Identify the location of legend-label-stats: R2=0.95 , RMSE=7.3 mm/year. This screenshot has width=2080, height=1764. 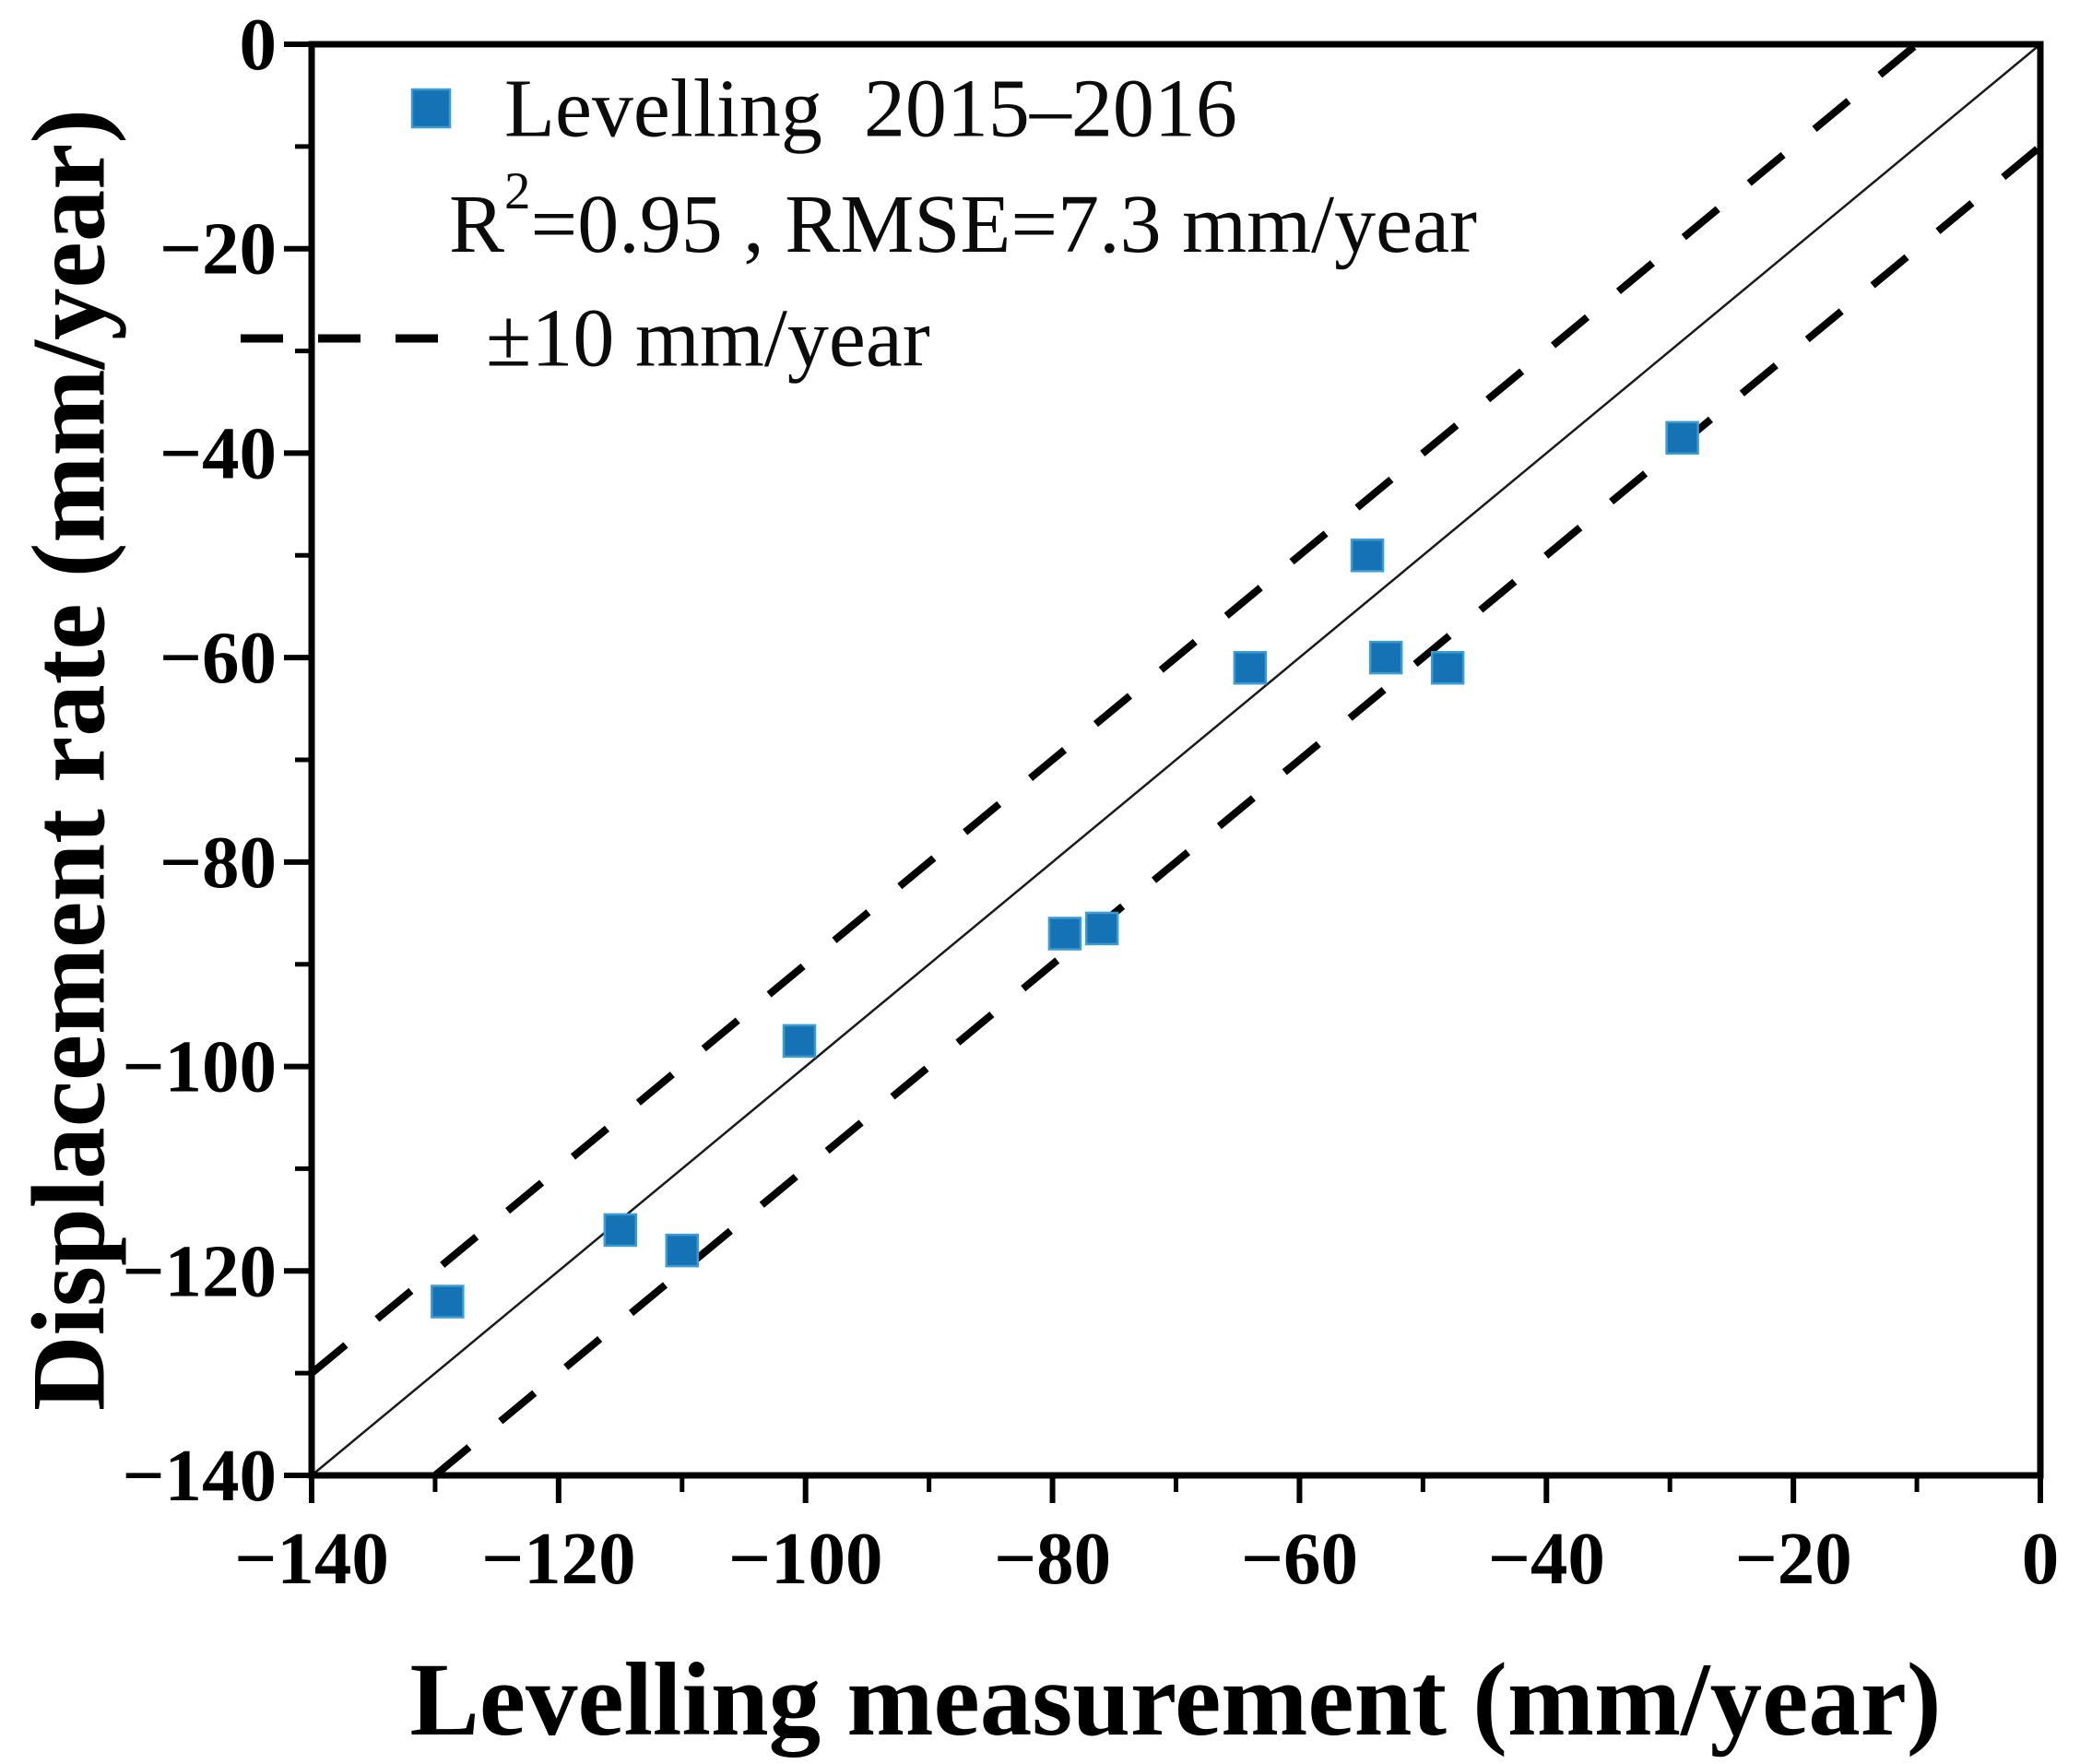
(963, 216).